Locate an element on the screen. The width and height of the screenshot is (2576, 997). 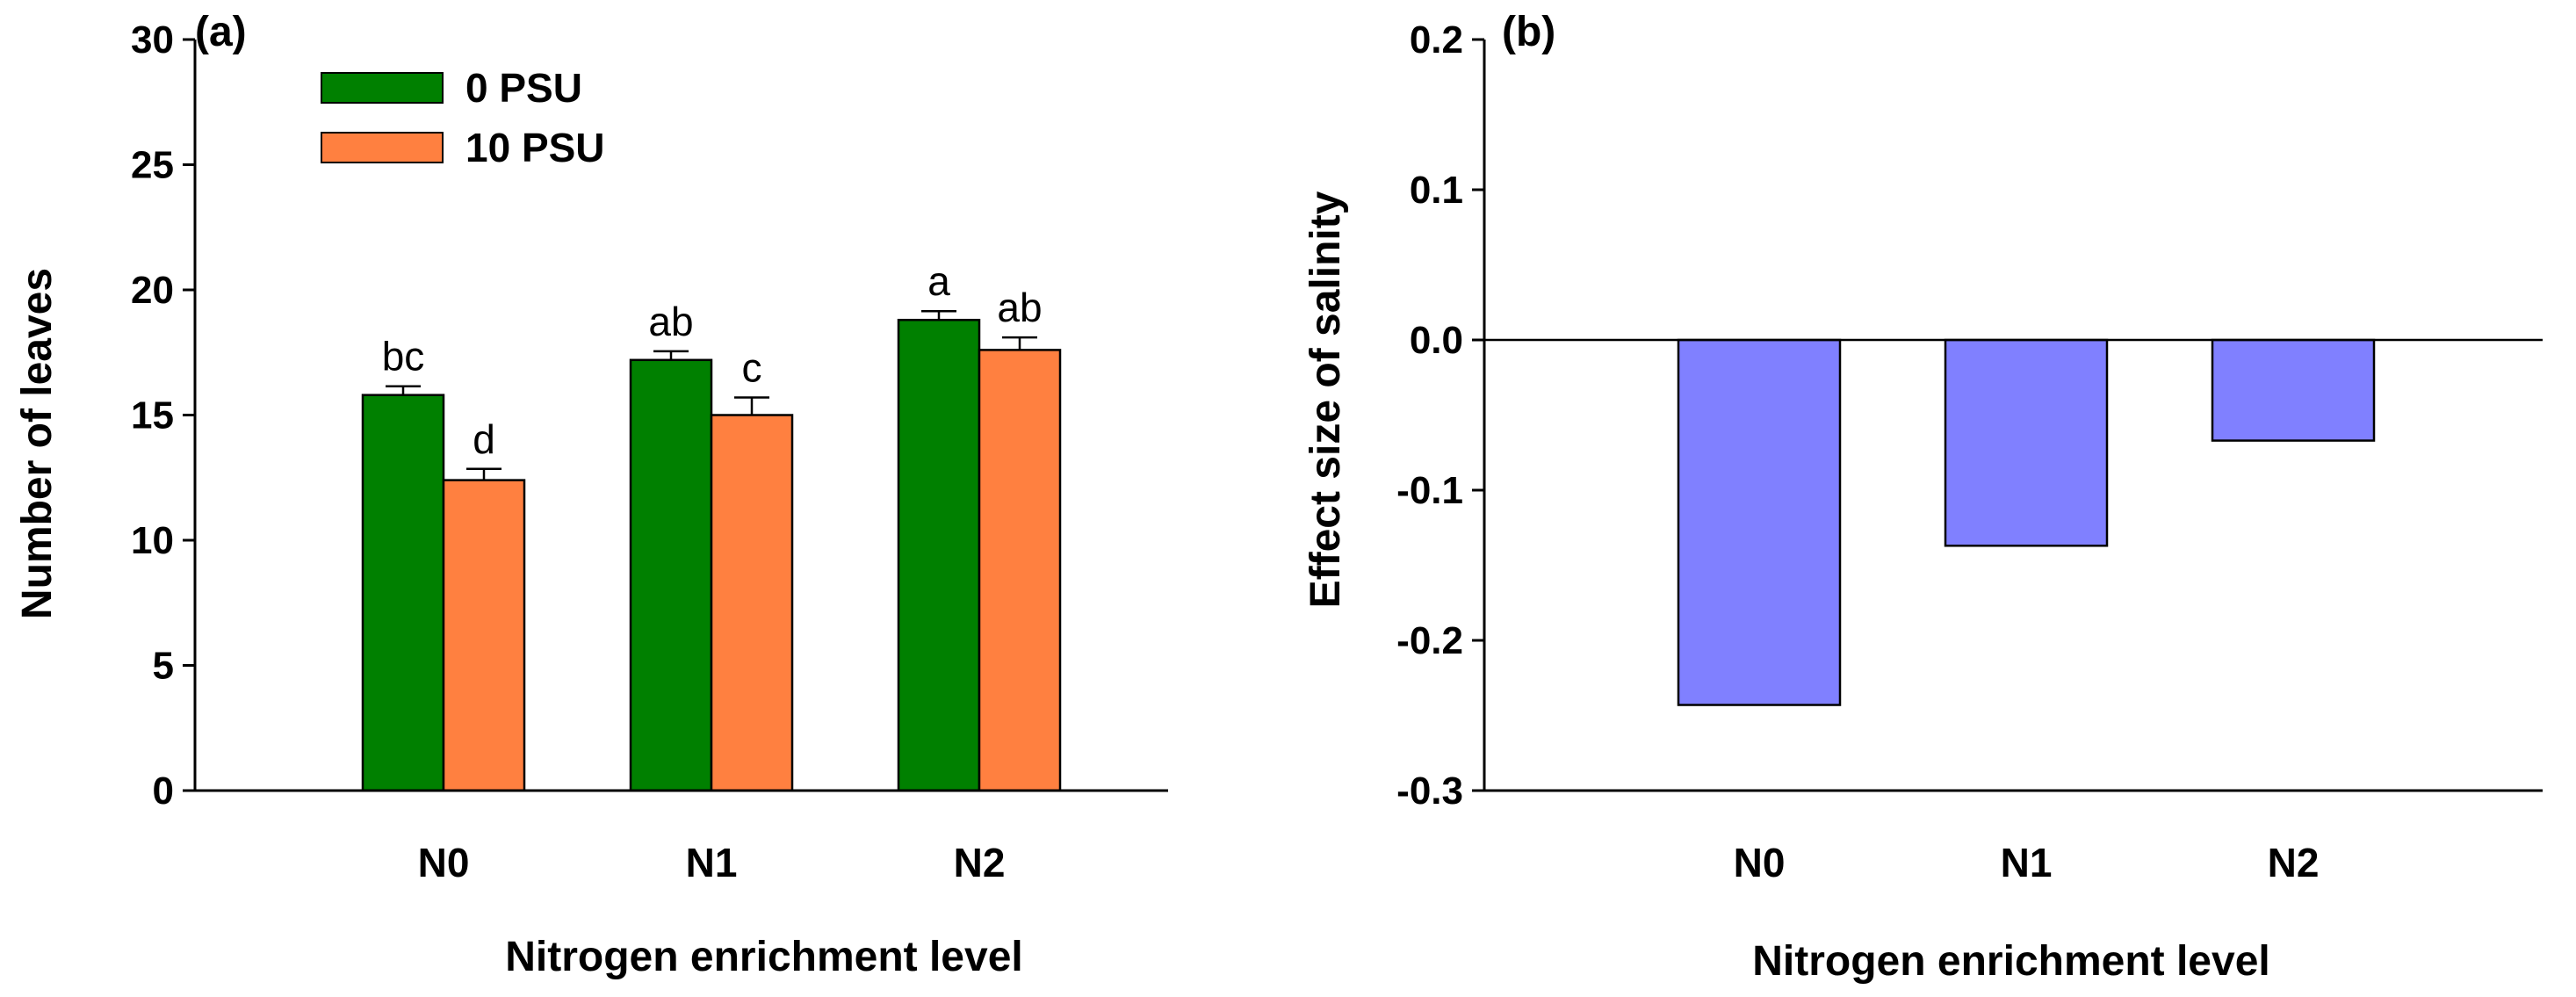
panel-a-error-bars is located at coordinates (711, 394).